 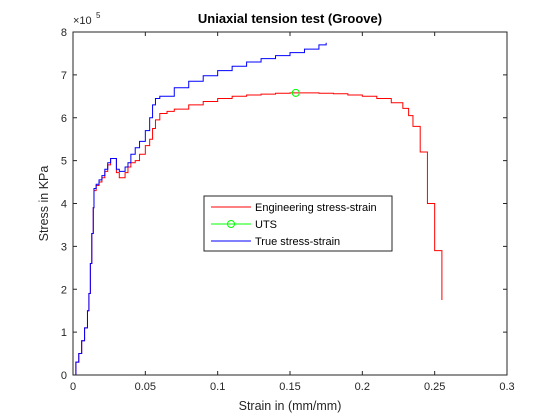 I want to click on x-tick-label: 0.25, so click(x=434, y=387).